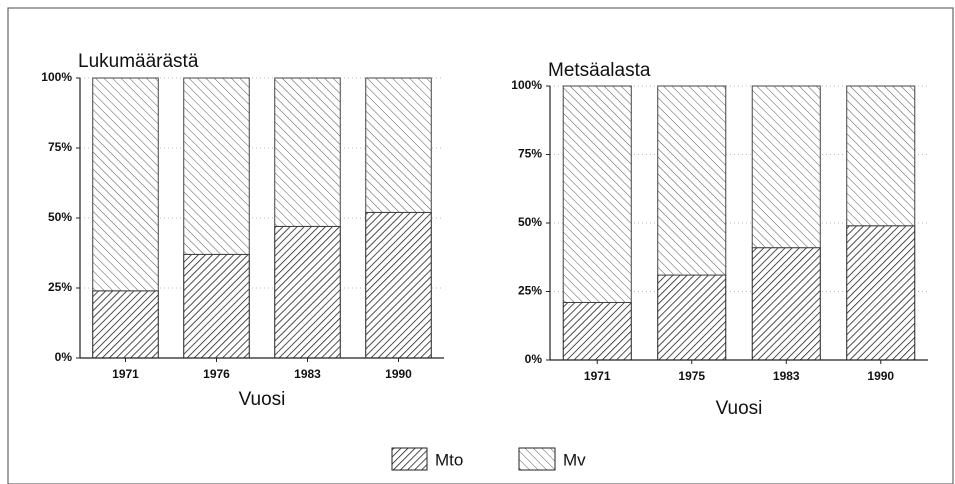  Describe the element at coordinates (691, 376) in the screenshot. I see `x-tick-label: 1975` at that location.